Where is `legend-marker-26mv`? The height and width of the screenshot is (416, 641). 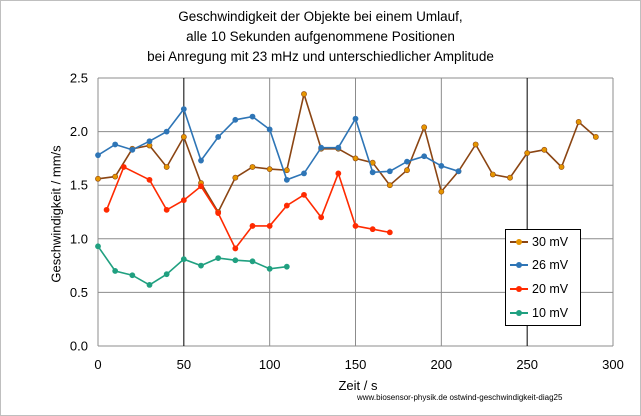
legend-marker-26mv is located at coordinates (519, 265).